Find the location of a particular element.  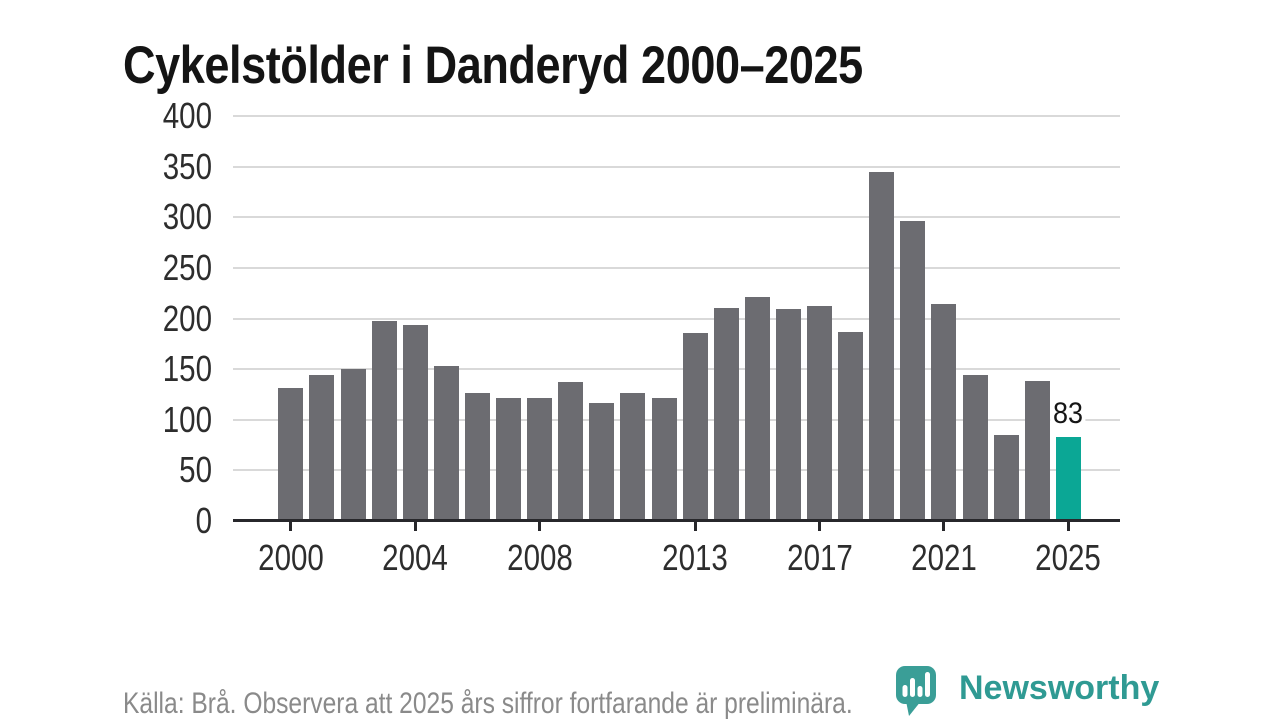

bar-2004 is located at coordinates (415, 423).